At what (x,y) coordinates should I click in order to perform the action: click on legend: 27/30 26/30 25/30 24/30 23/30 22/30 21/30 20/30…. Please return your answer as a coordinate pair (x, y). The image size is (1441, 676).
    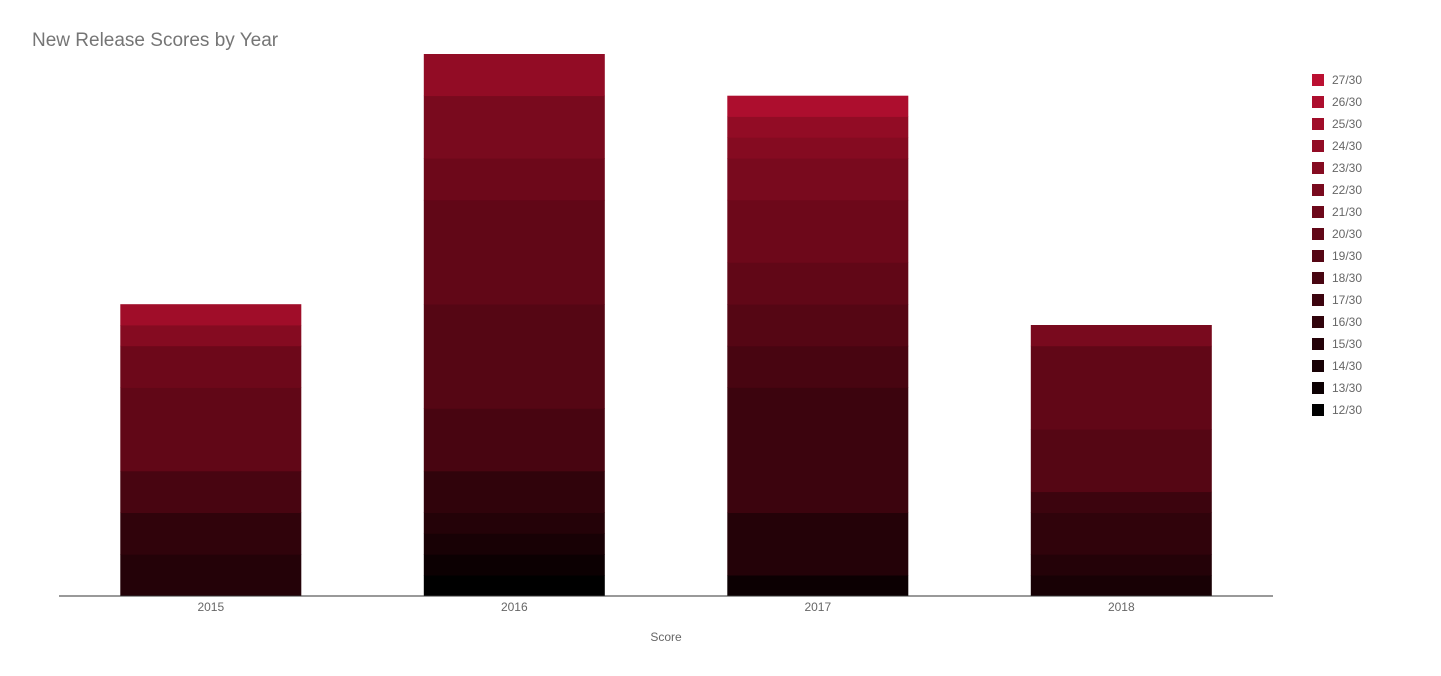
    Looking at the image, I should click on (1337, 245).